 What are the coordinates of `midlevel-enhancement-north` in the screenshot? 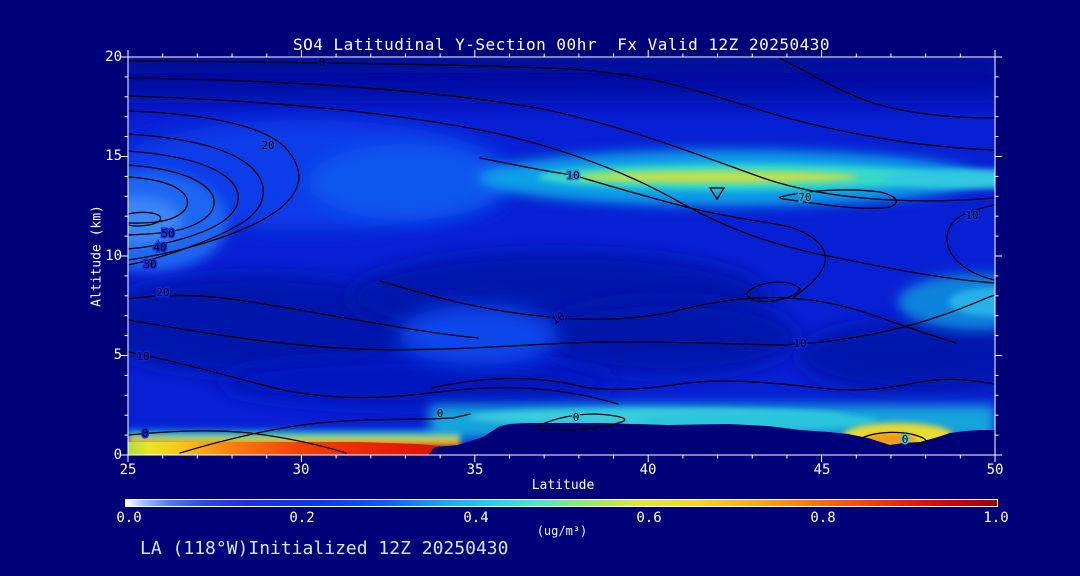 It's located at (946, 302).